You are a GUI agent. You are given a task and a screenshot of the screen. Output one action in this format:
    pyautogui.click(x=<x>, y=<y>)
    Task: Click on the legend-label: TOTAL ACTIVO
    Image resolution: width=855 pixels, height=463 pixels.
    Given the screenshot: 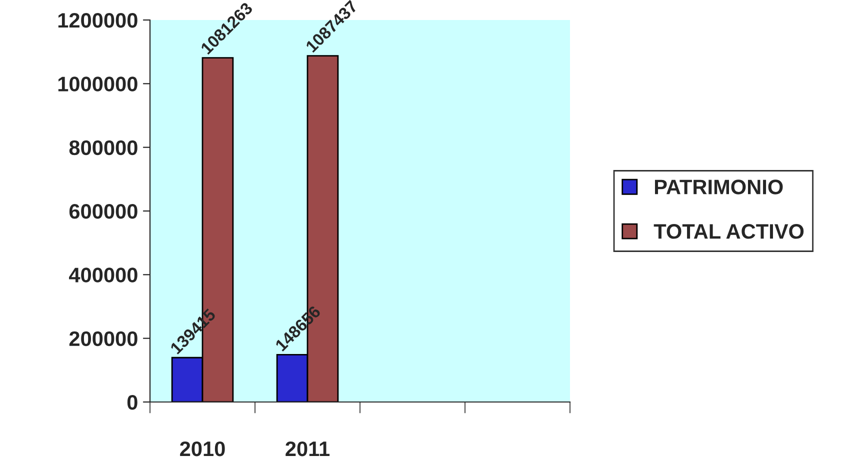 What is the action you would take?
    pyautogui.click(x=729, y=231)
    